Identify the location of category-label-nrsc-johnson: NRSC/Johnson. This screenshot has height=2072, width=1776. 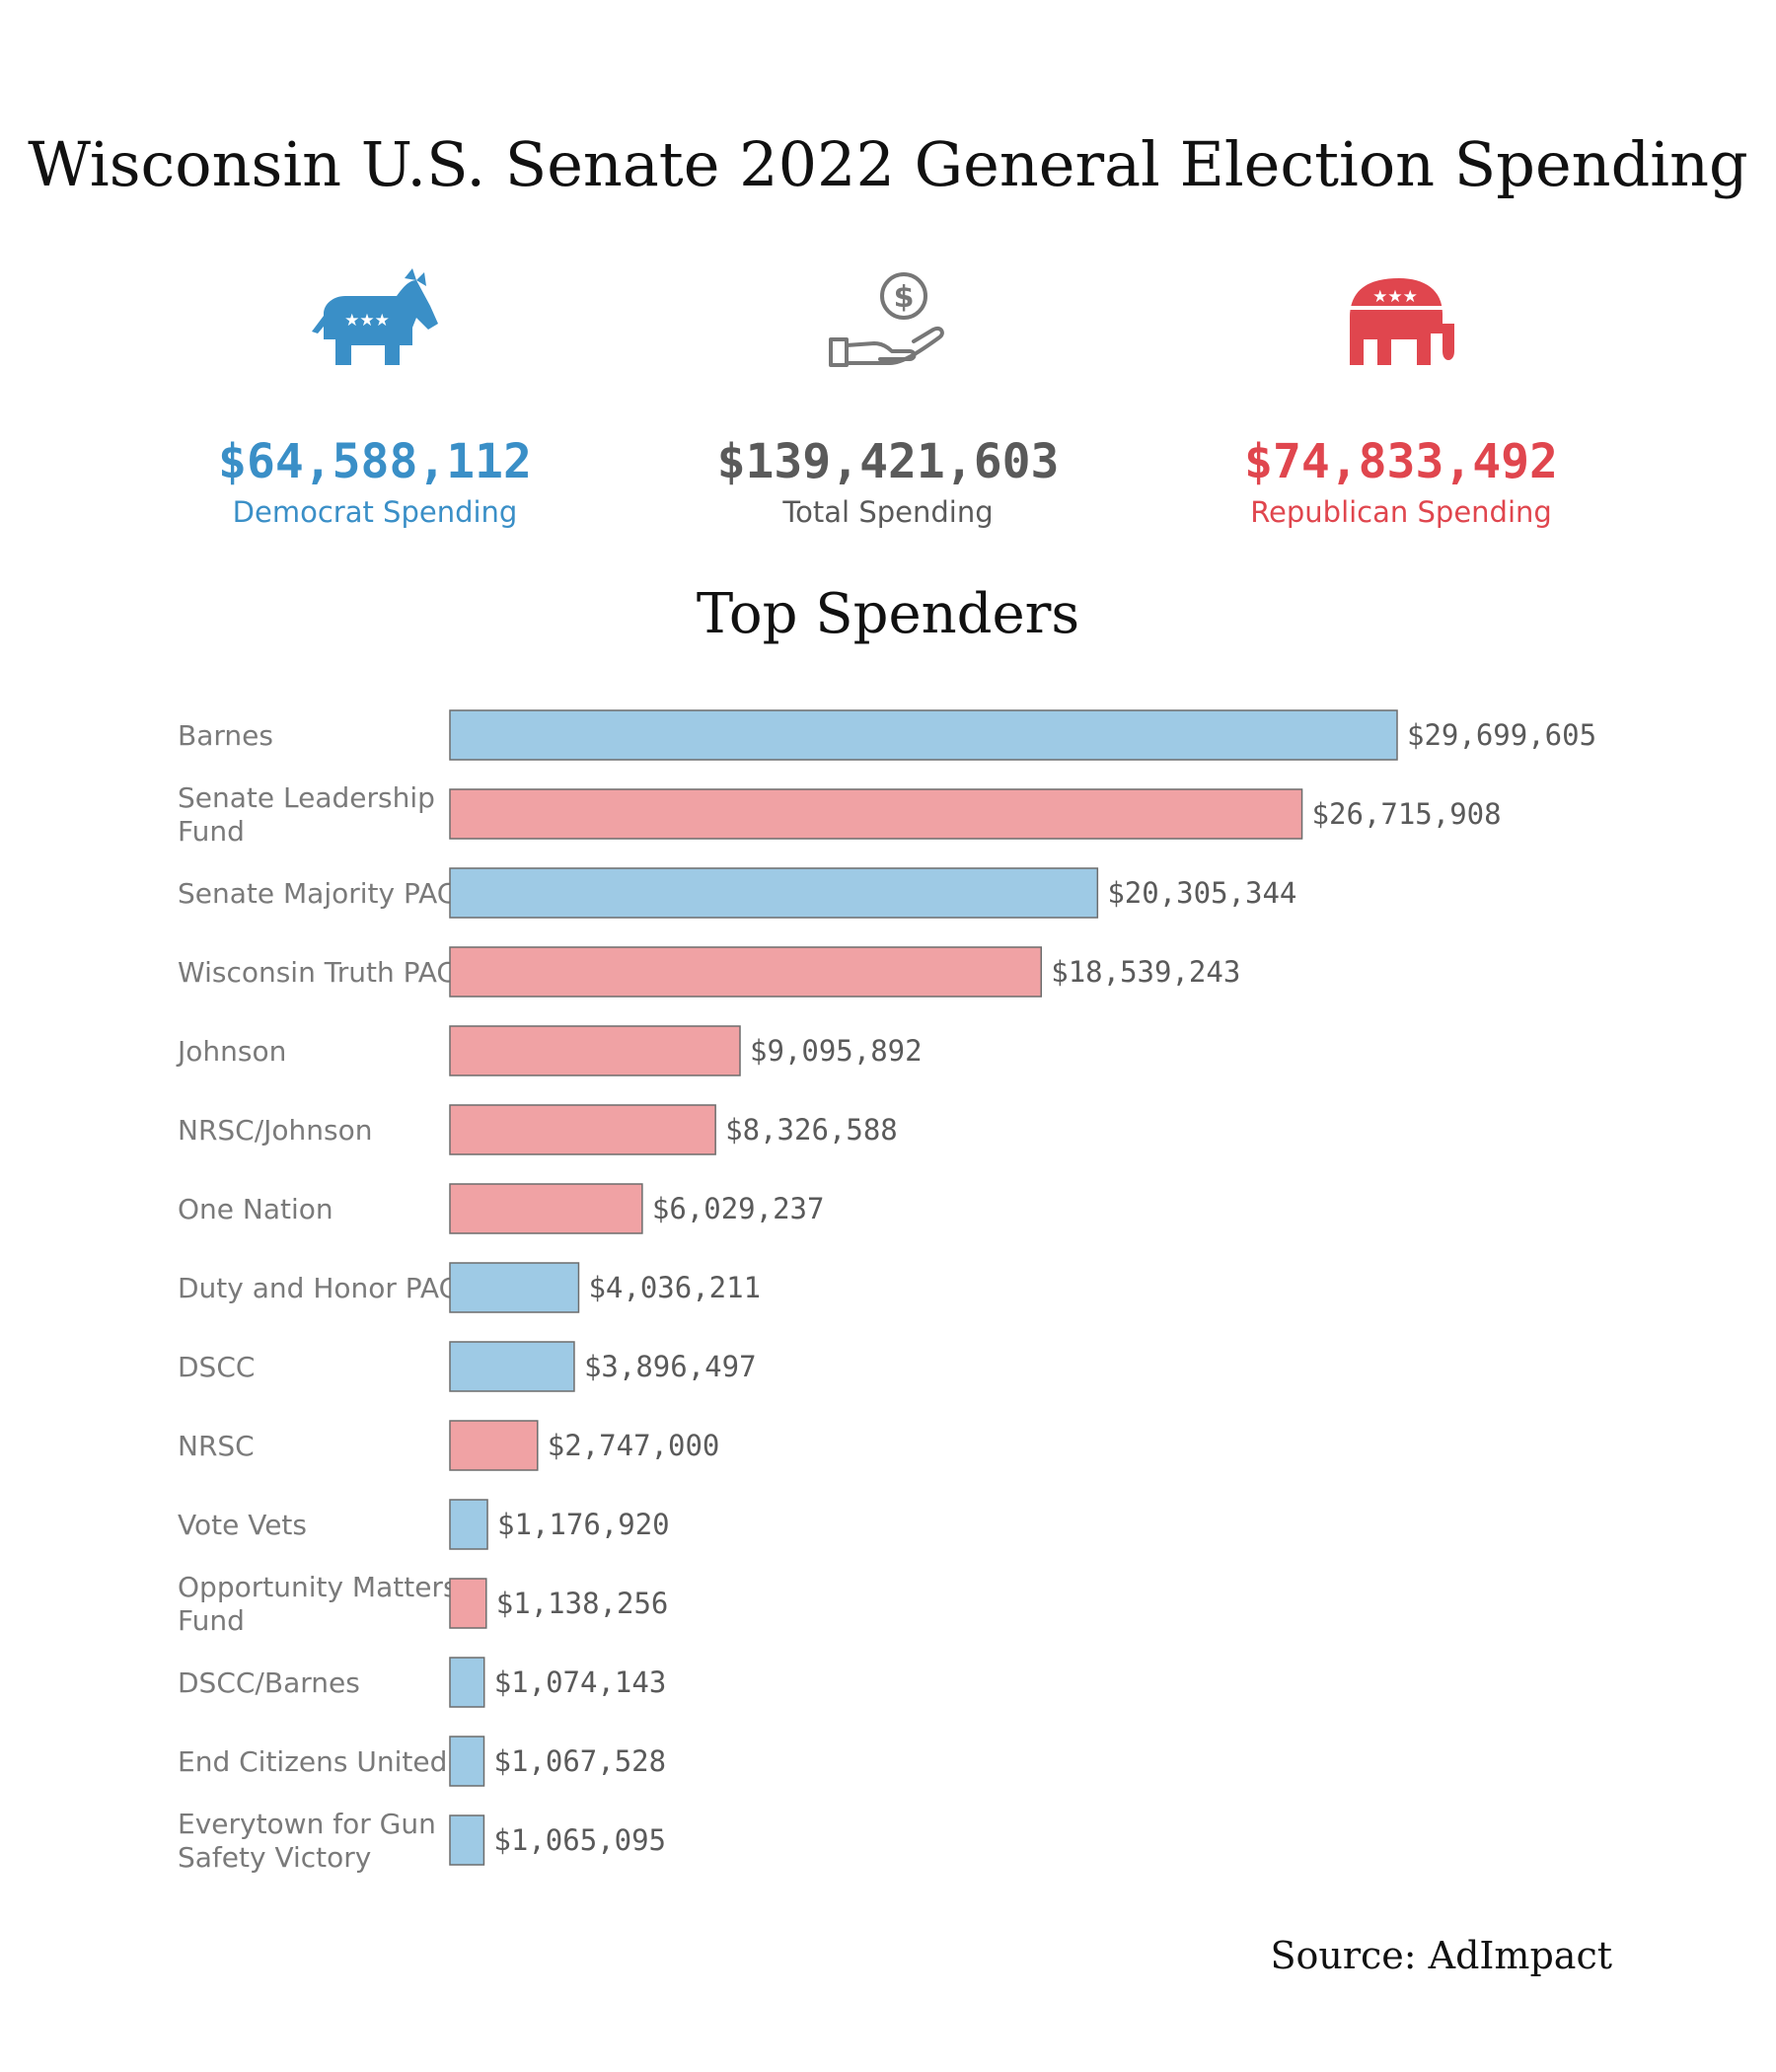
(275, 1130).